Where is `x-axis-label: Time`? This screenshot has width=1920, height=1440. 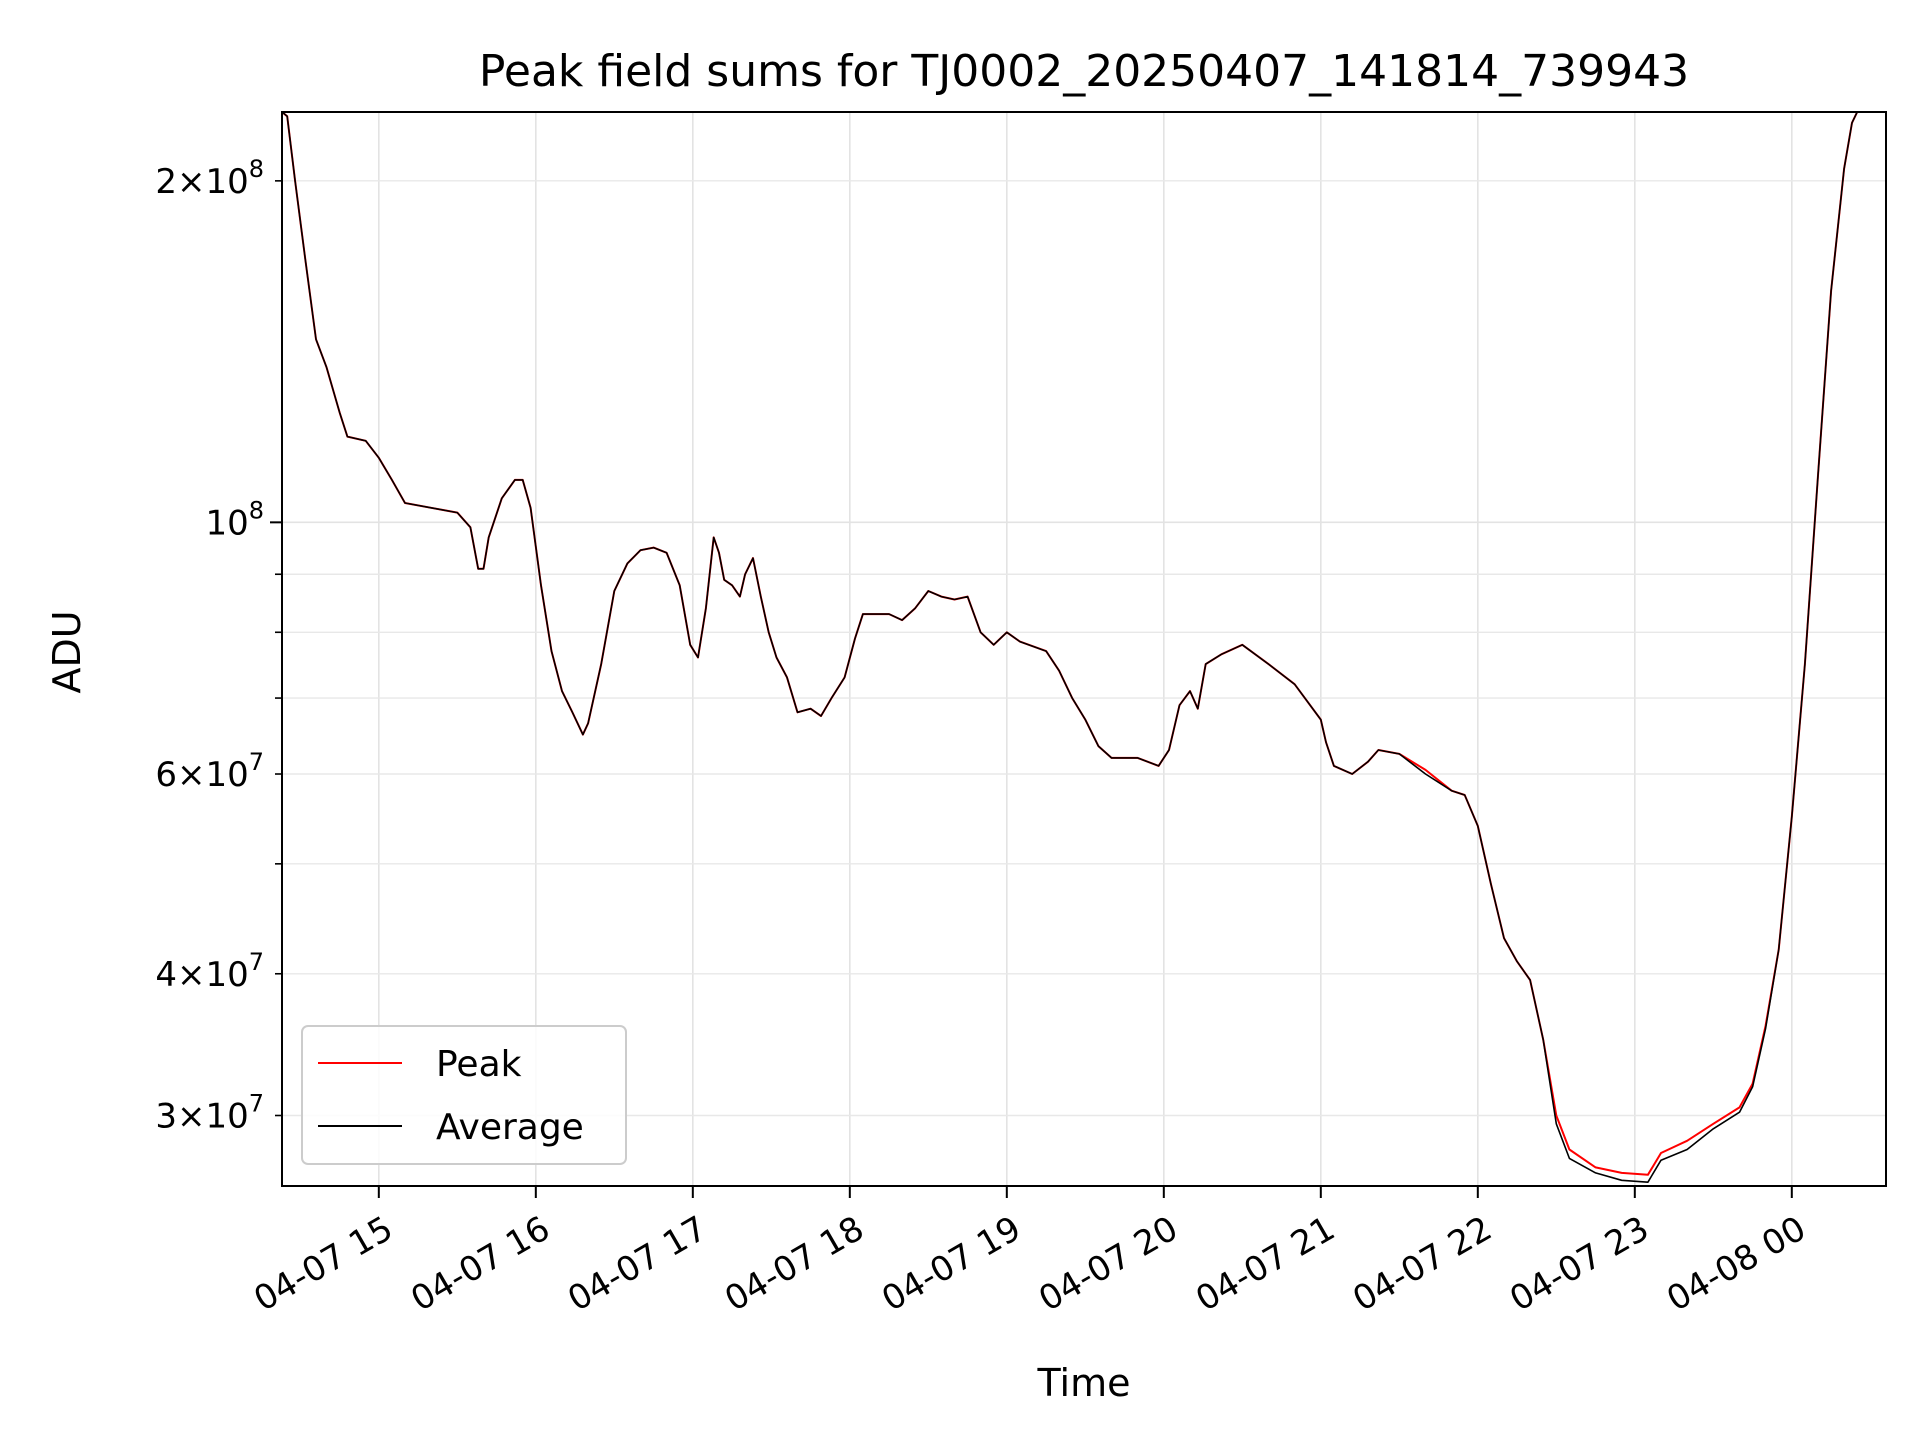
x-axis-label: Time is located at coordinates (1084, 1383).